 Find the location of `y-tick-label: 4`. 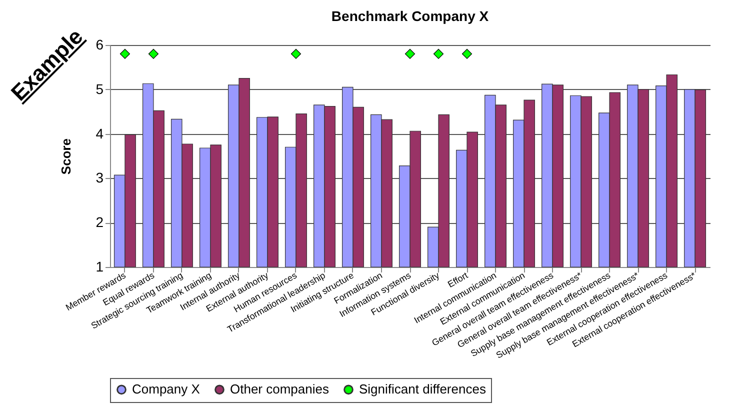

y-tick-label: 4 is located at coordinates (100, 133).